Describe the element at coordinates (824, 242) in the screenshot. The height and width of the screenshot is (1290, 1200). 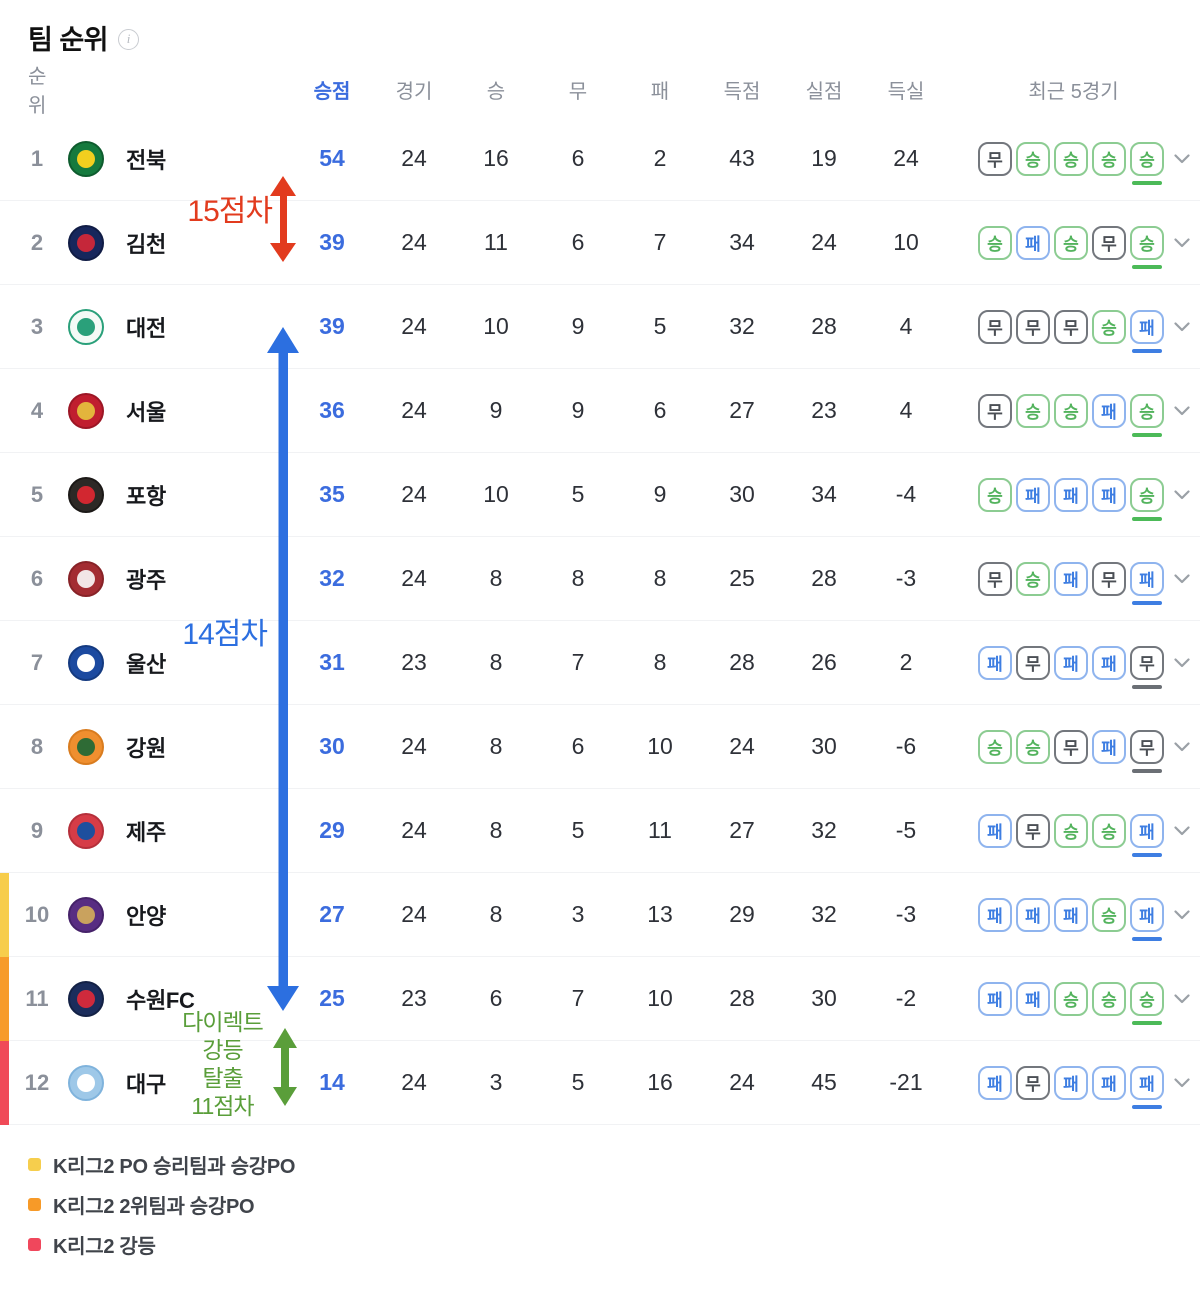
I see `goals-against-value: 24` at that location.